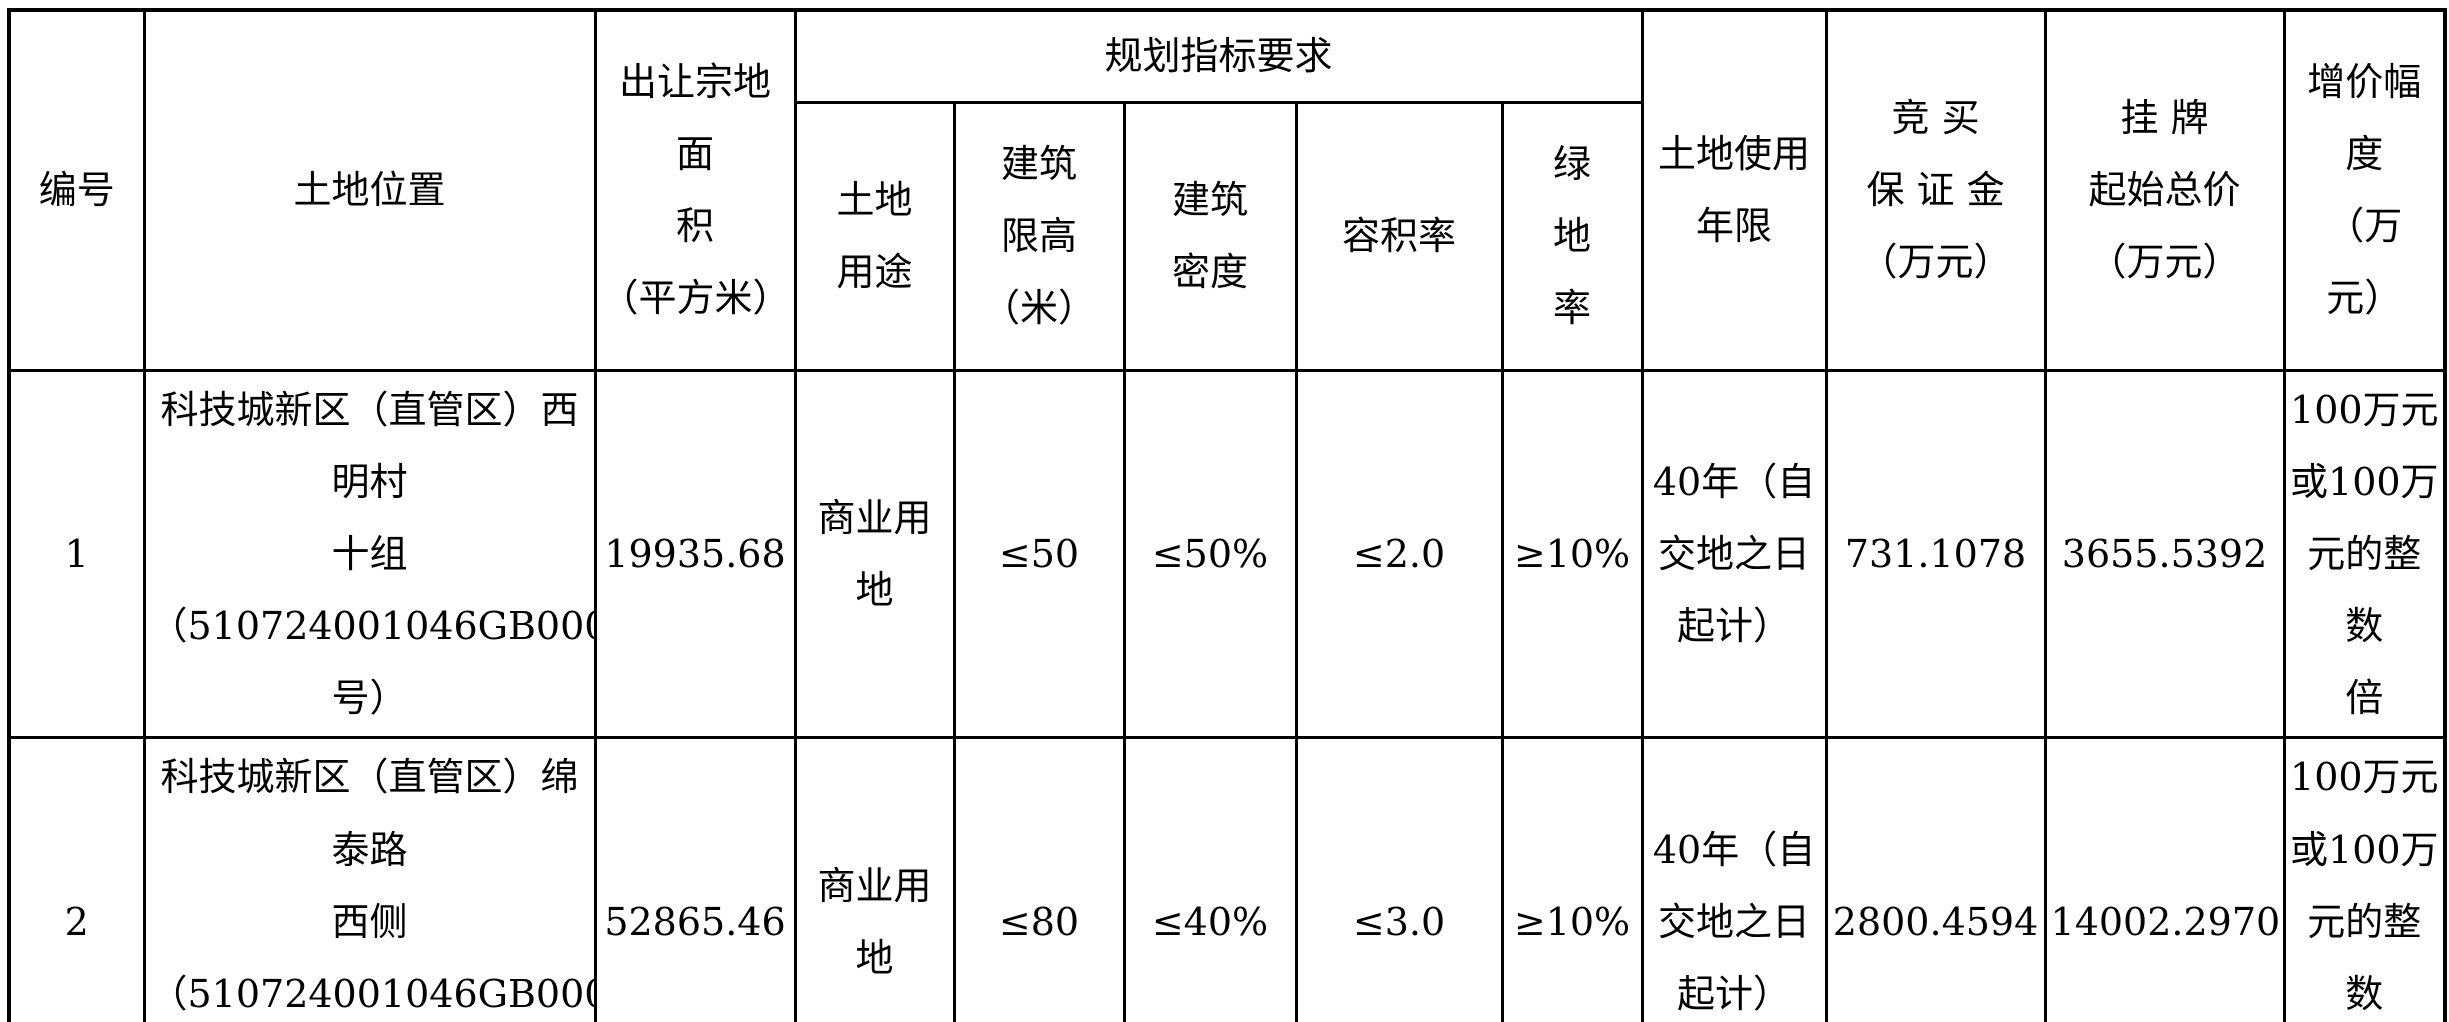  Describe the element at coordinates (369, 190) in the screenshot. I see `header-location: 土地位置` at that location.